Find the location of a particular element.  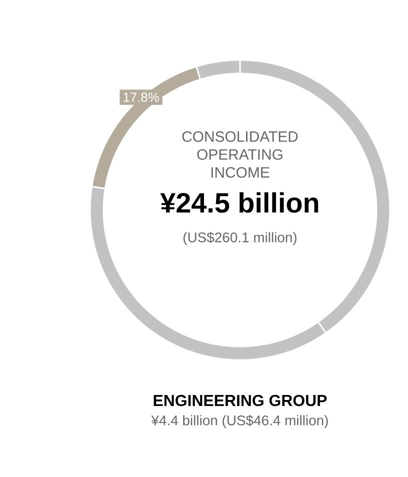

text: CONSOLIDATED OPERATING INCOME is located at coordinates (240, 154).